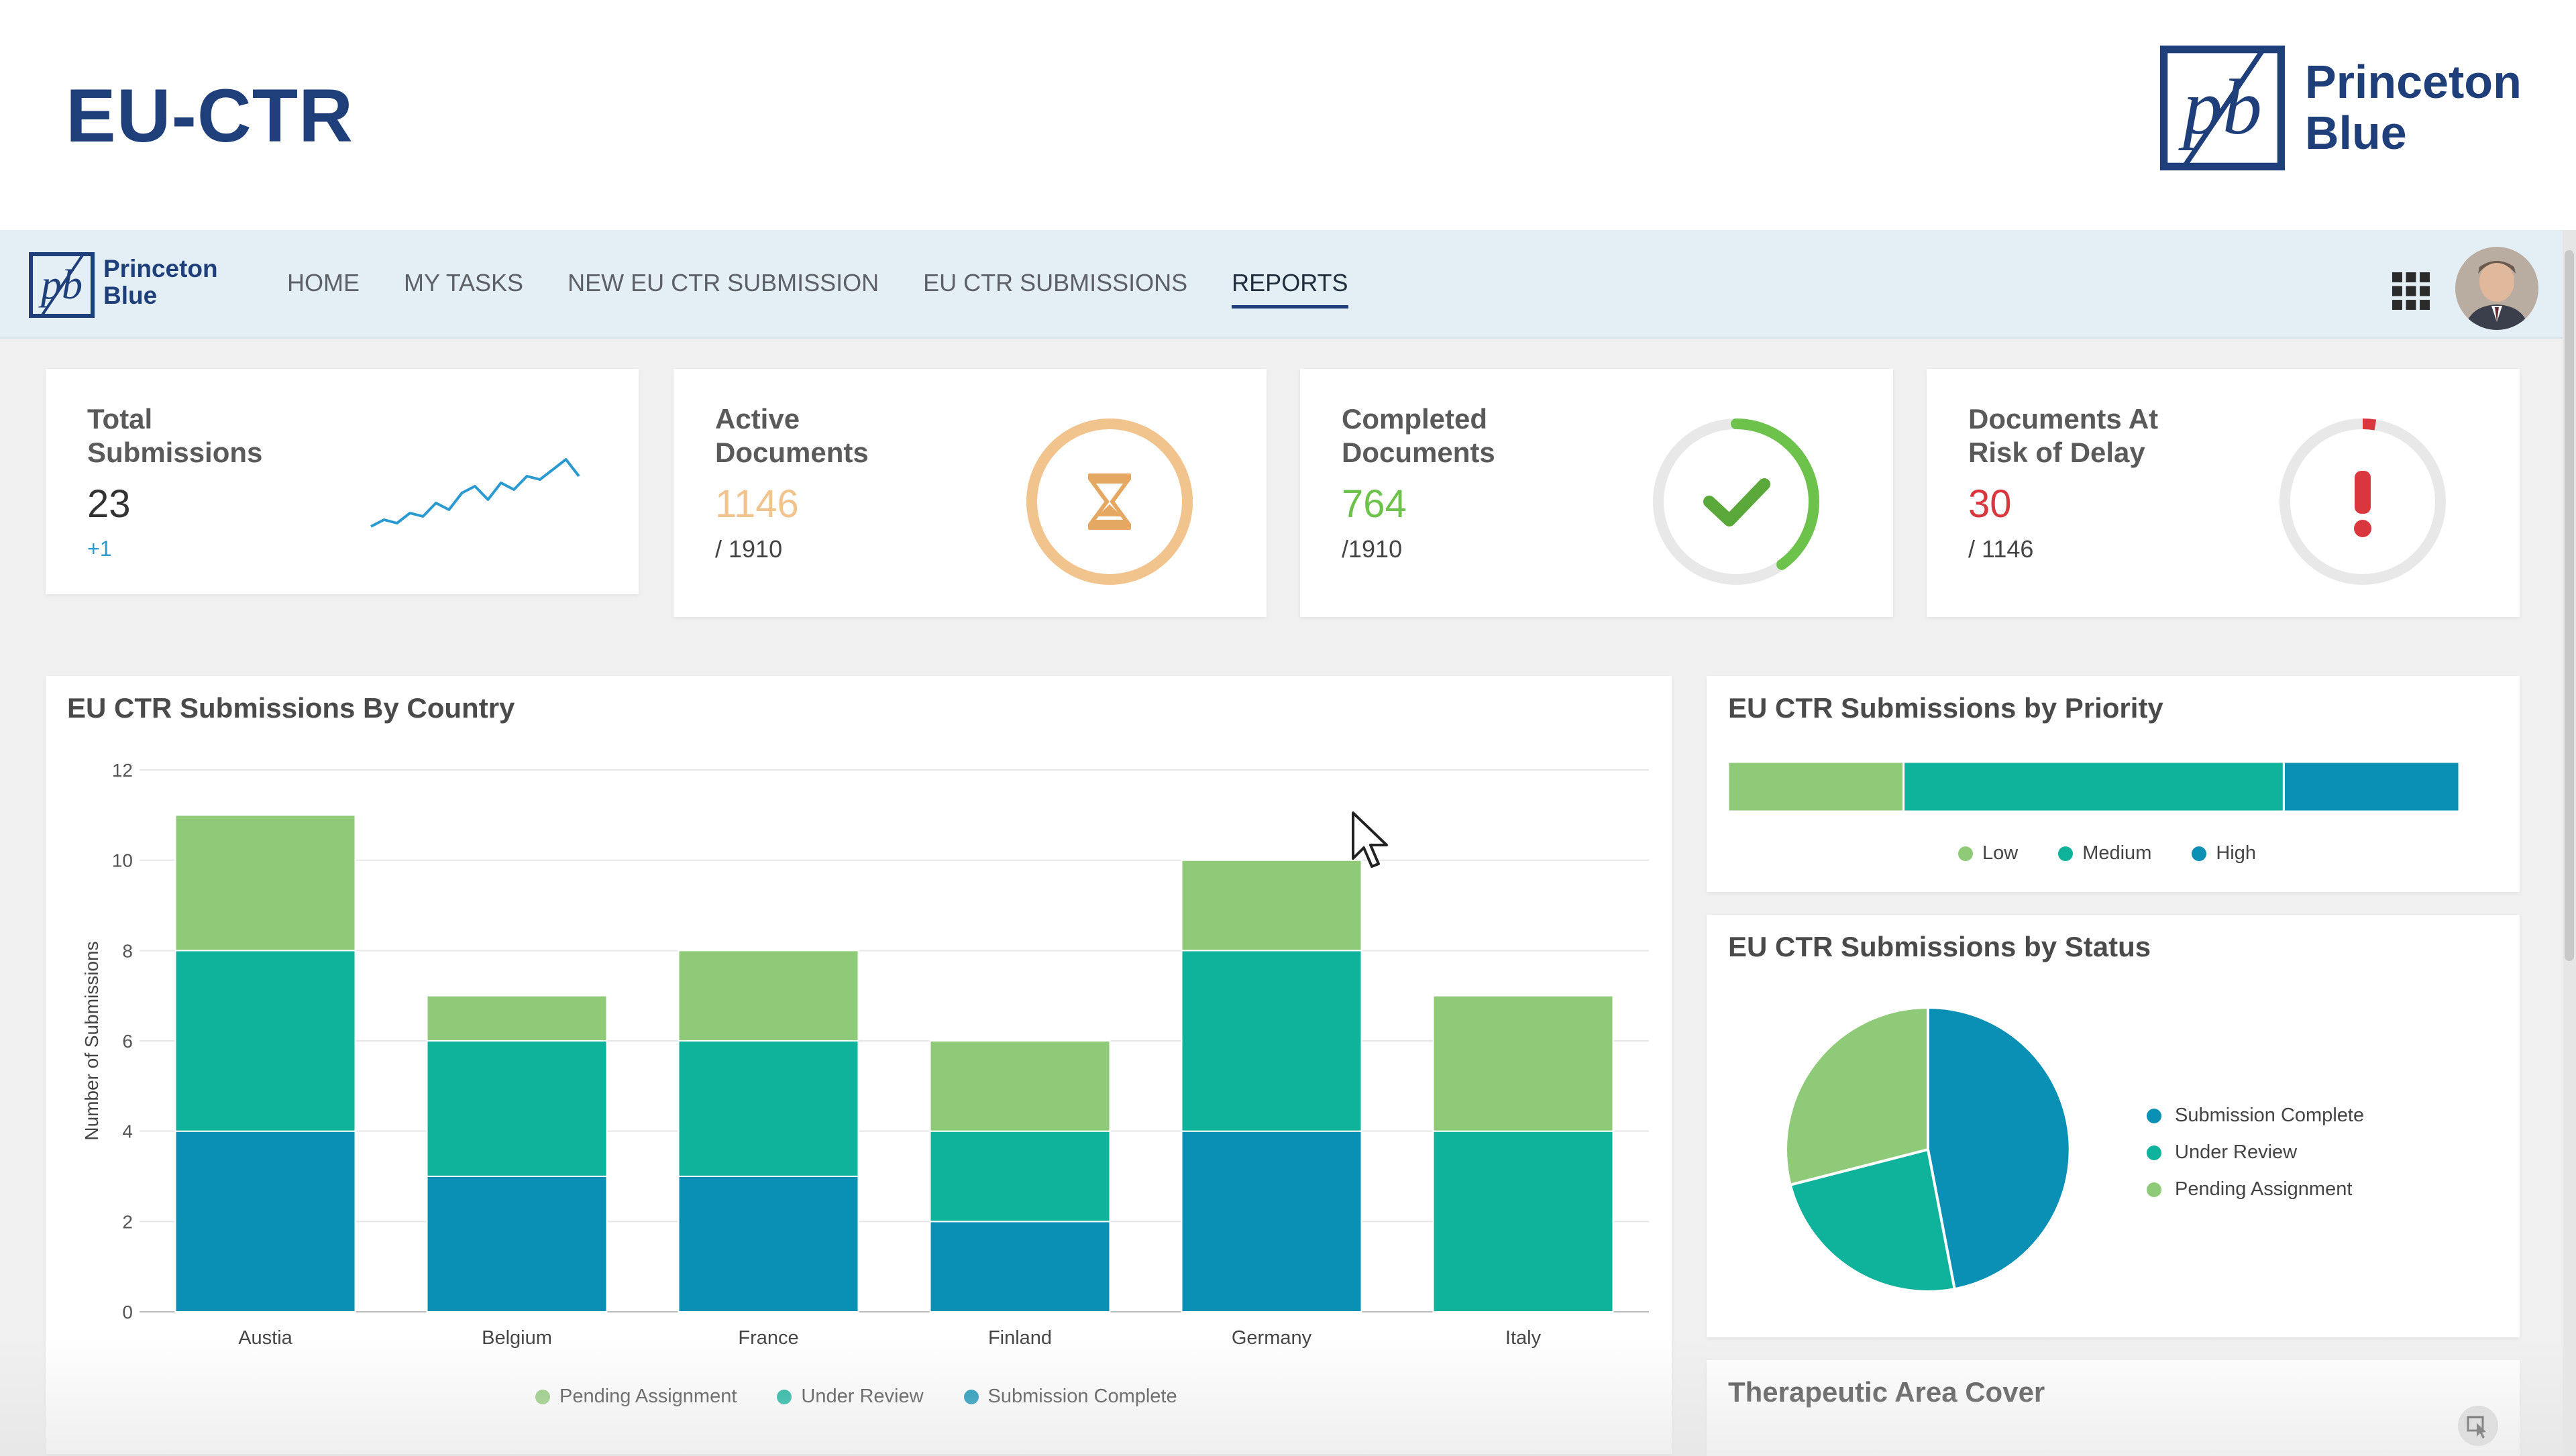 The height and width of the screenshot is (1456, 2576). What do you see at coordinates (210, 116) in the screenshot?
I see `page-title: EU-CTR` at bounding box center [210, 116].